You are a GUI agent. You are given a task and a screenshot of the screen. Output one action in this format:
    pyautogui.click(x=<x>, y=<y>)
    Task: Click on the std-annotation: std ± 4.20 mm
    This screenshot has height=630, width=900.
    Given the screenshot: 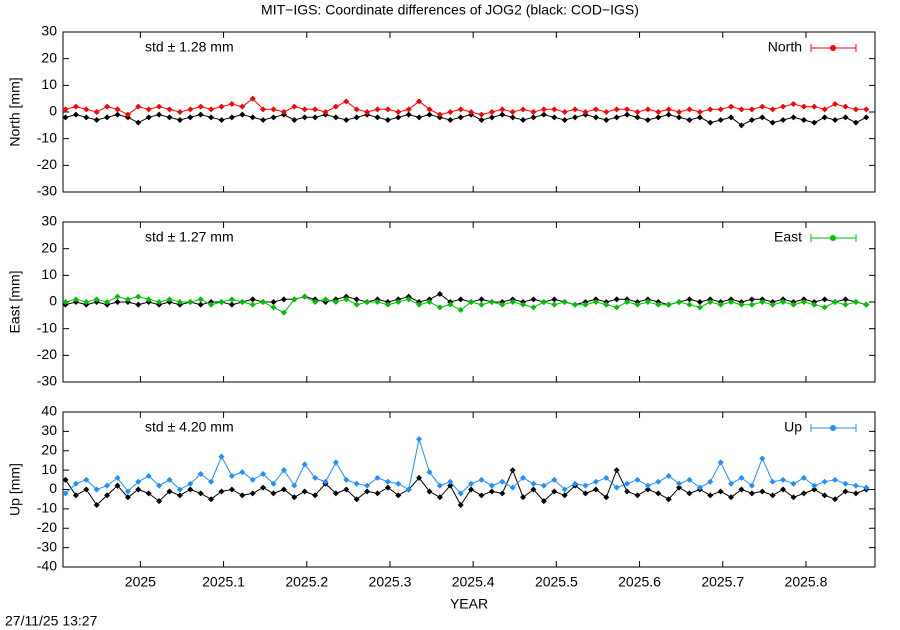 What is the action you would take?
    pyautogui.click(x=189, y=427)
    